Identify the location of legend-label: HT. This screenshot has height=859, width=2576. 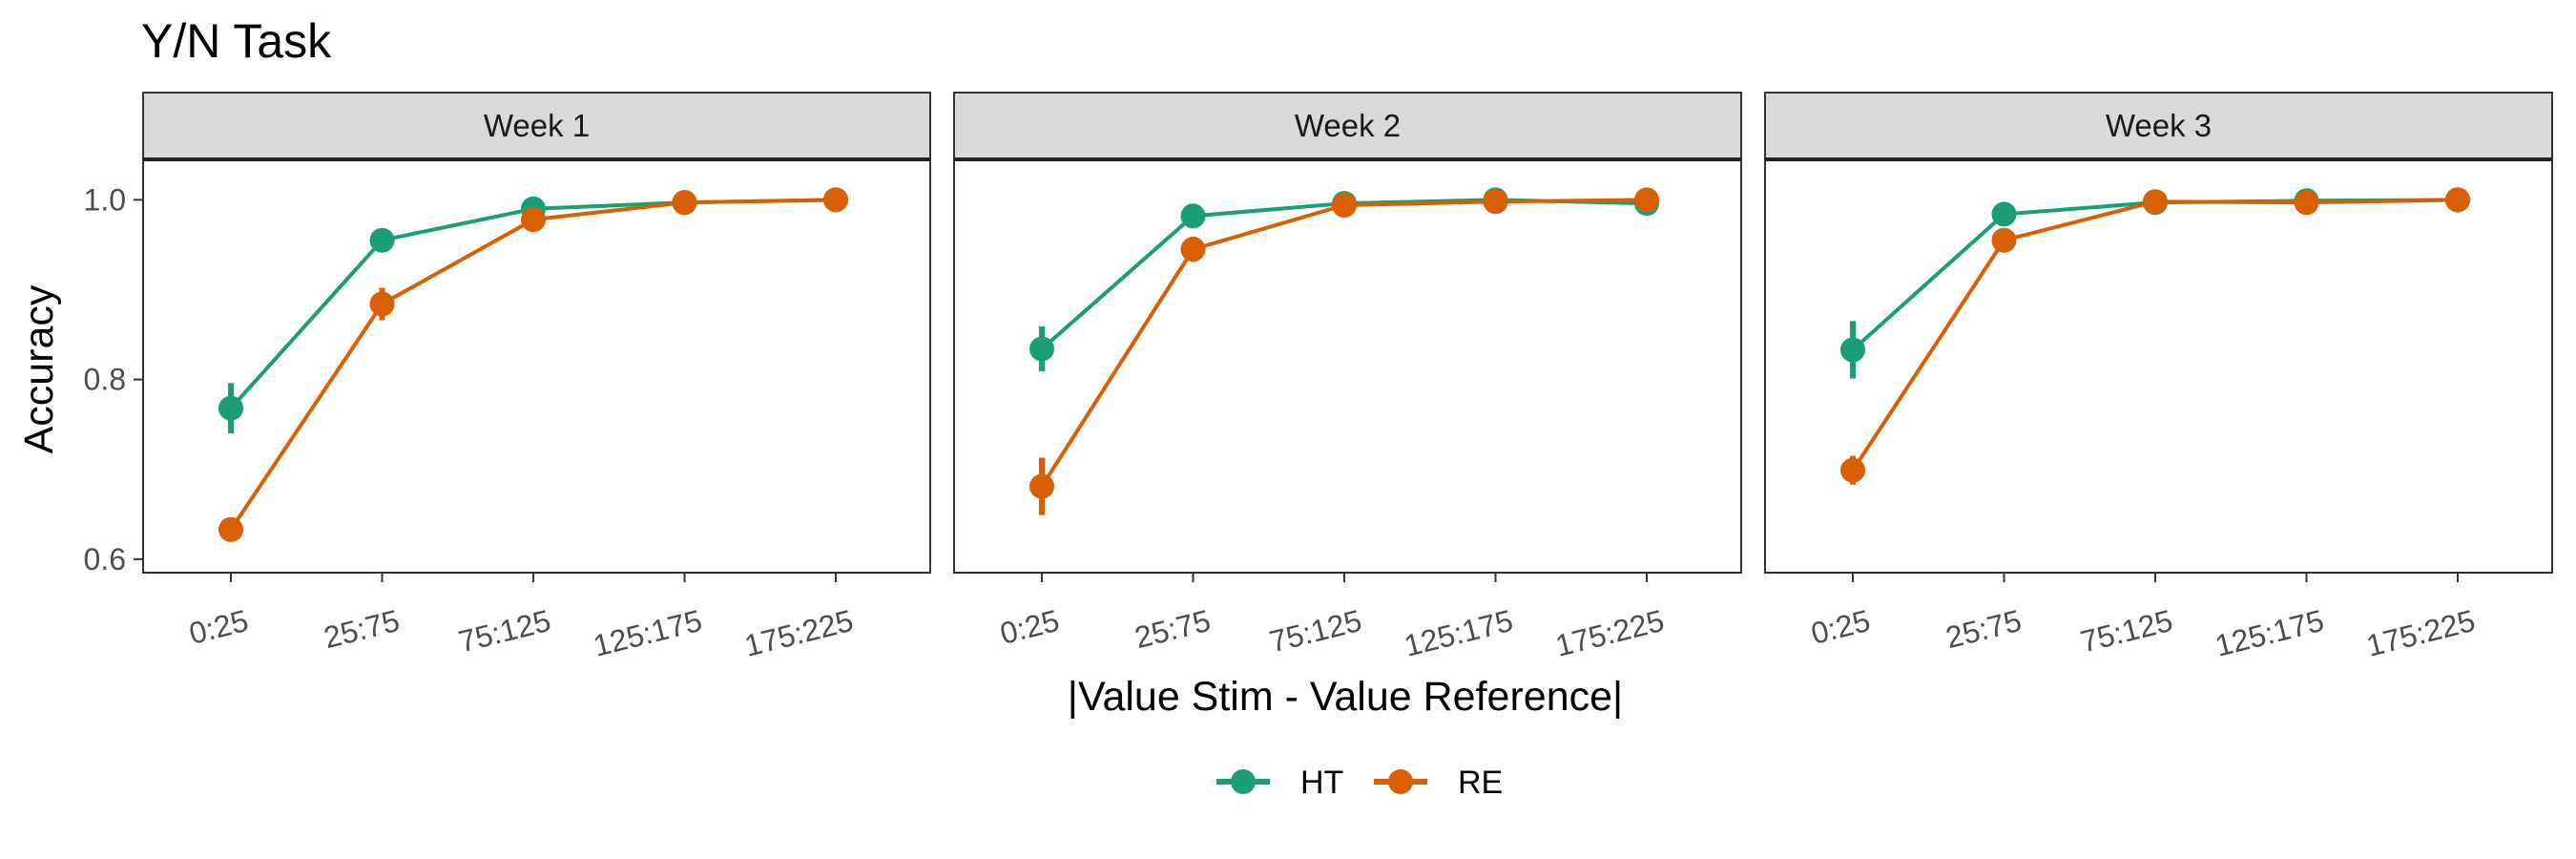
(1321, 783).